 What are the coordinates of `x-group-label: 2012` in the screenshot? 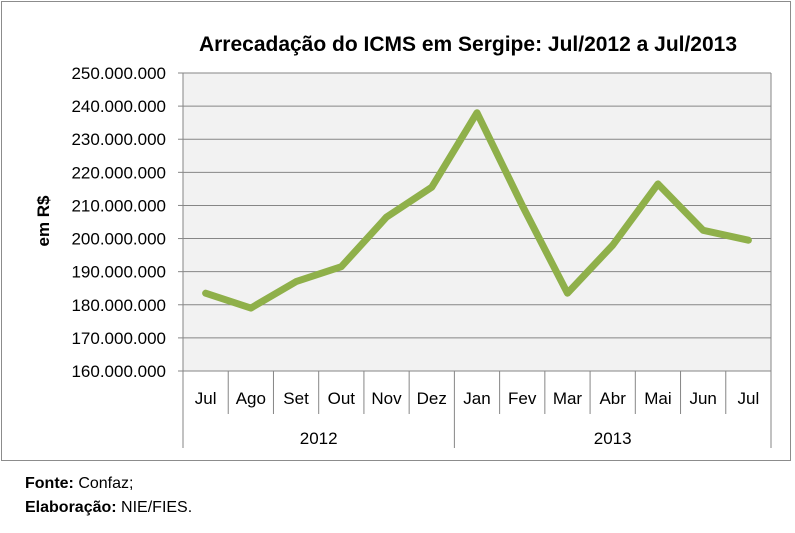 It's located at (319, 438).